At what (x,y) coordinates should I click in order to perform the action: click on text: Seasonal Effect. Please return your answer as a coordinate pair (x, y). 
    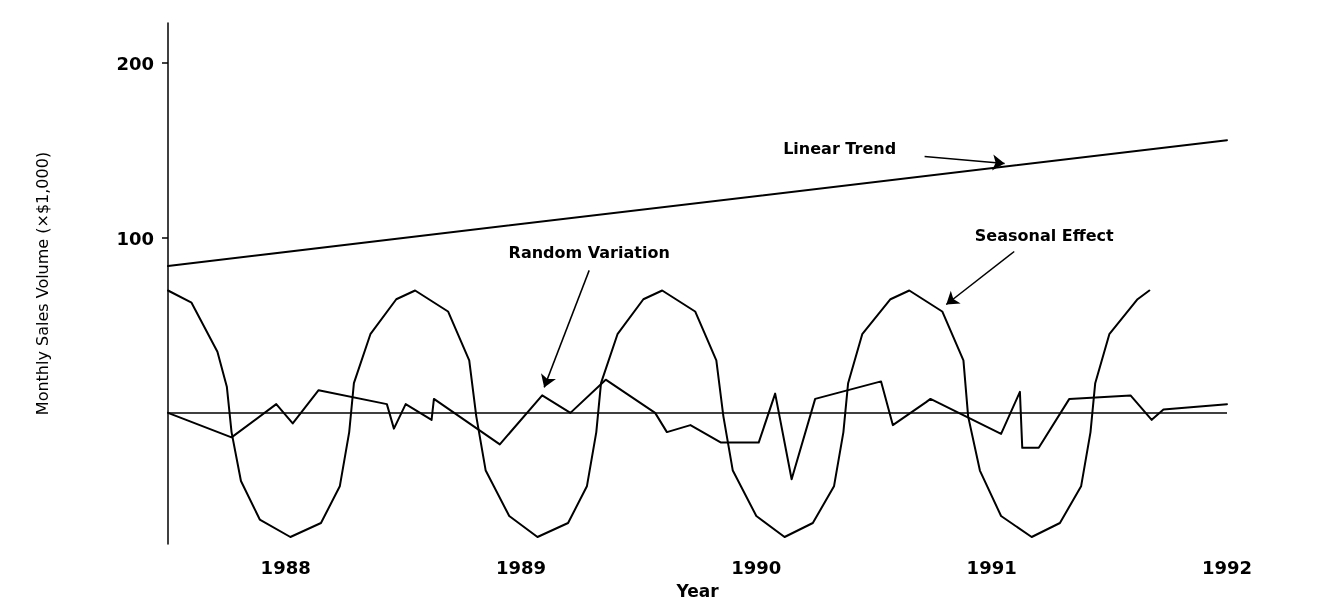
    Looking at the image, I should click on (1044, 235).